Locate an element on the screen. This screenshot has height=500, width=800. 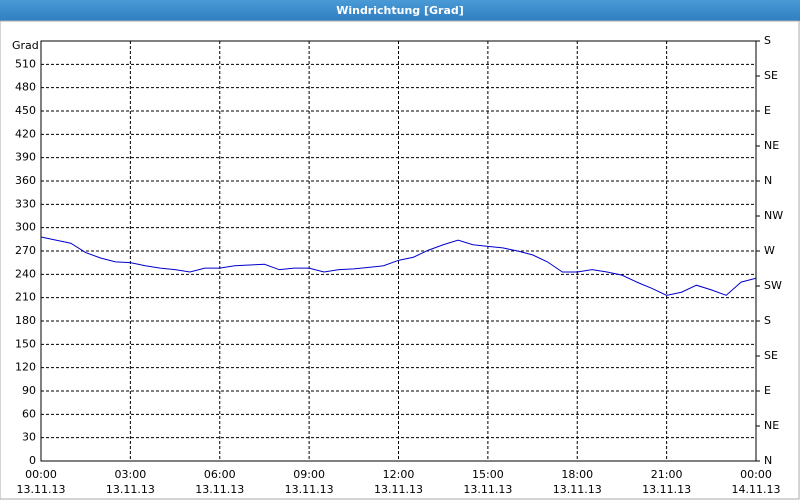
y-tick-label: 0 is located at coordinates (32, 460).